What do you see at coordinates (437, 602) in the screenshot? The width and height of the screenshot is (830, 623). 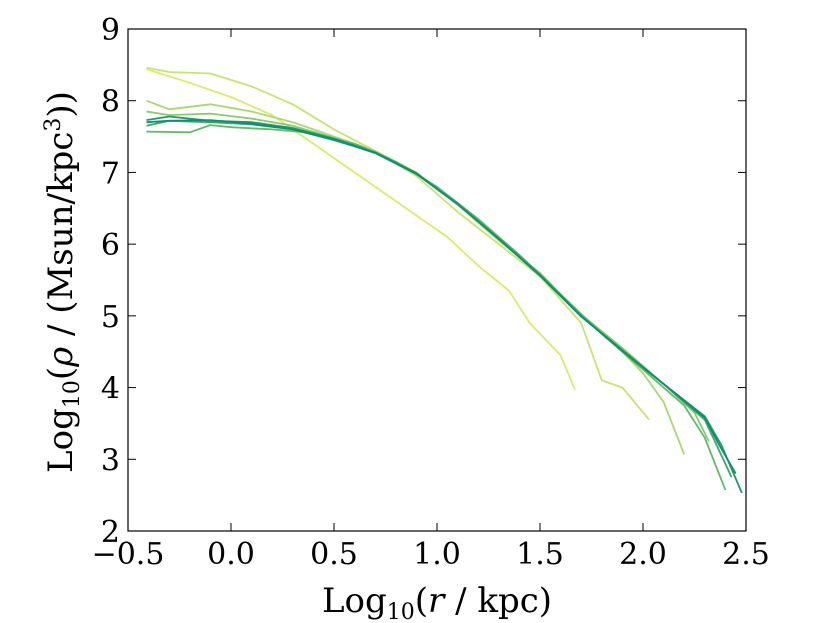 I see `x-axis-label: Log10(r / kpc)` at bounding box center [437, 602].